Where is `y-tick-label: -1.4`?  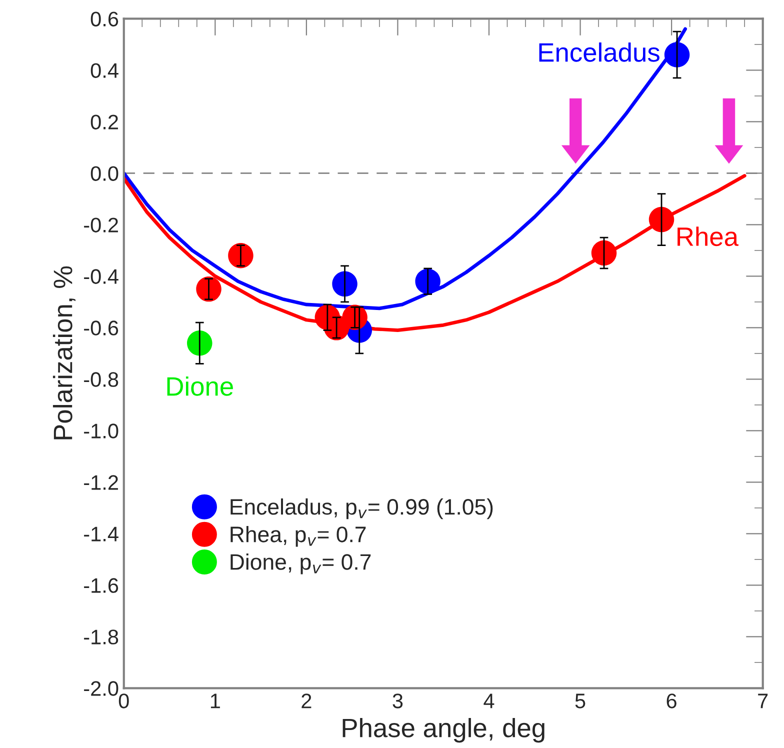 y-tick-label: -1.4 is located at coordinates (101, 534).